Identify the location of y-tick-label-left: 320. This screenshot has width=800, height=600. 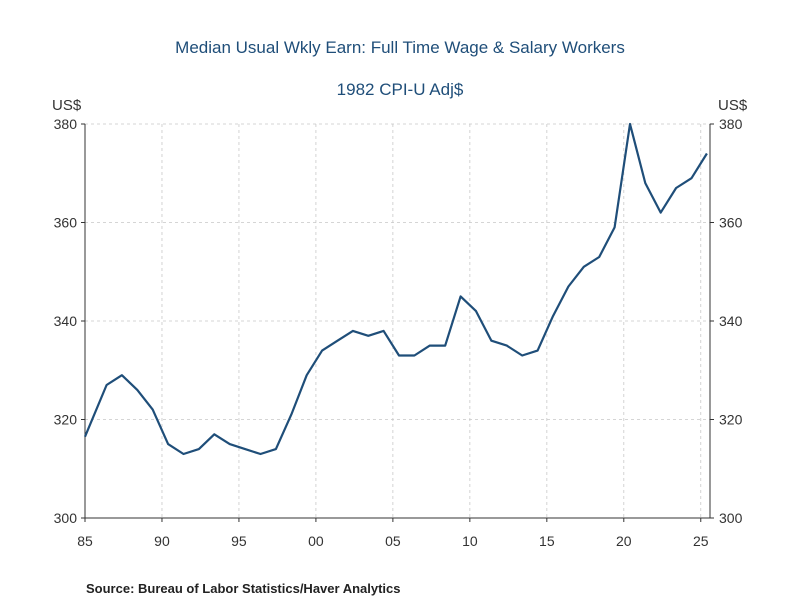
(66, 420).